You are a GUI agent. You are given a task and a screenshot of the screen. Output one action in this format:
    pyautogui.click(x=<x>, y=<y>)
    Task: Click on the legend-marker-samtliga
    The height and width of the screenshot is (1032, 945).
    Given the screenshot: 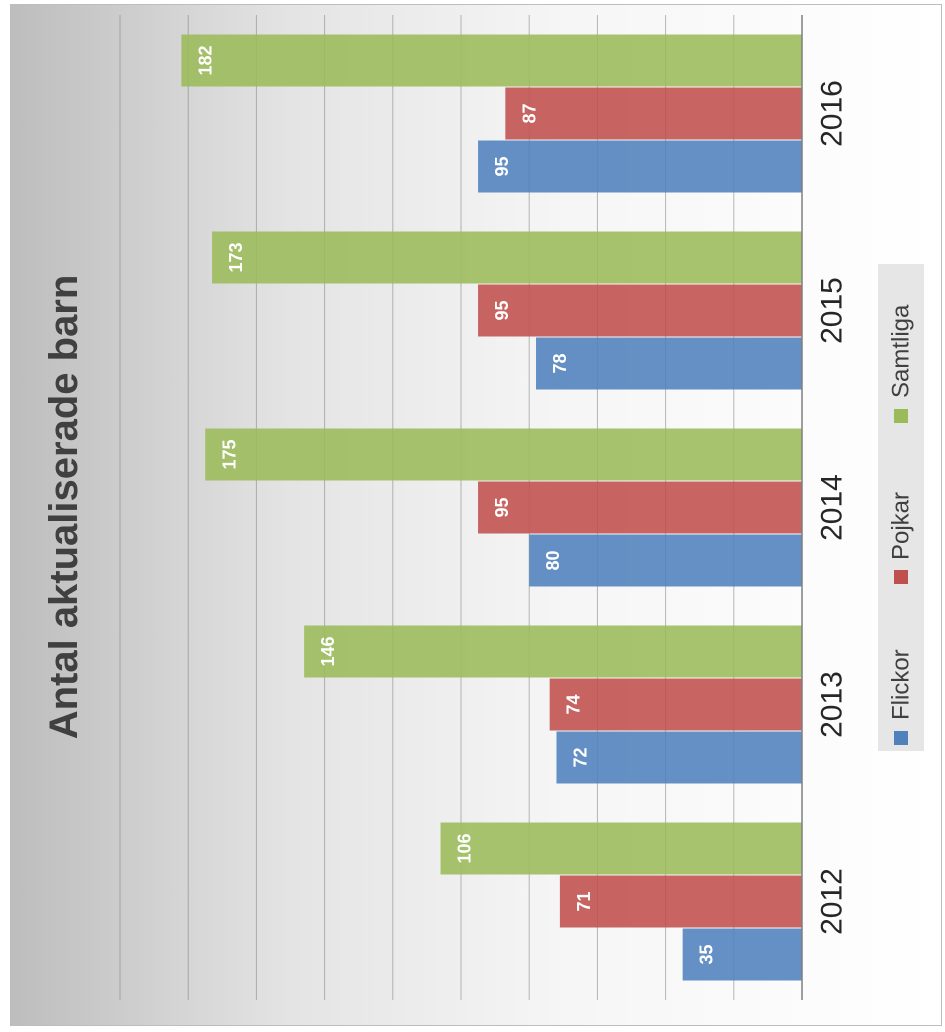 What is the action you would take?
    pyautogui.click(x=901, y=416)
    